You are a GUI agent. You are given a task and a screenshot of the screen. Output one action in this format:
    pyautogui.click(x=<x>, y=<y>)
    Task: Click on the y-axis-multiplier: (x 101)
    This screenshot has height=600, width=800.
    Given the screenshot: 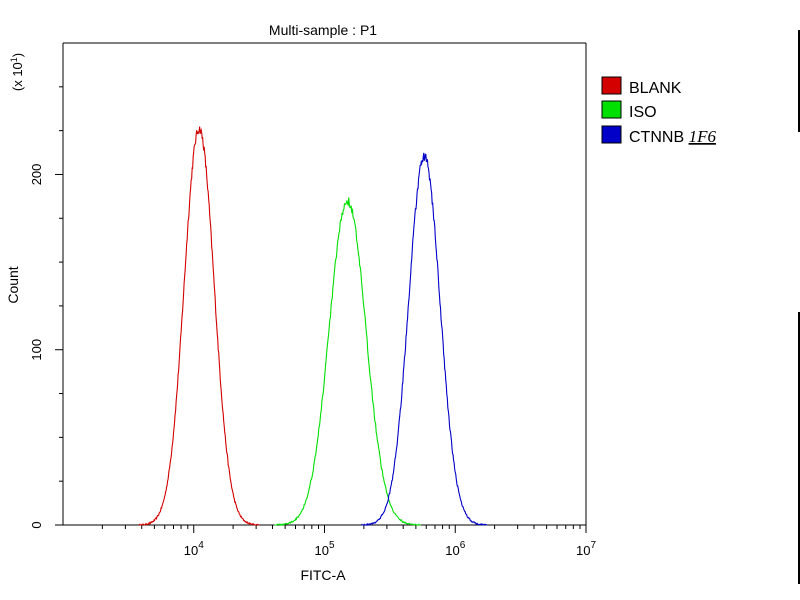 What is the action you would take?
    pyautogui.click(x=17, y=72)
    